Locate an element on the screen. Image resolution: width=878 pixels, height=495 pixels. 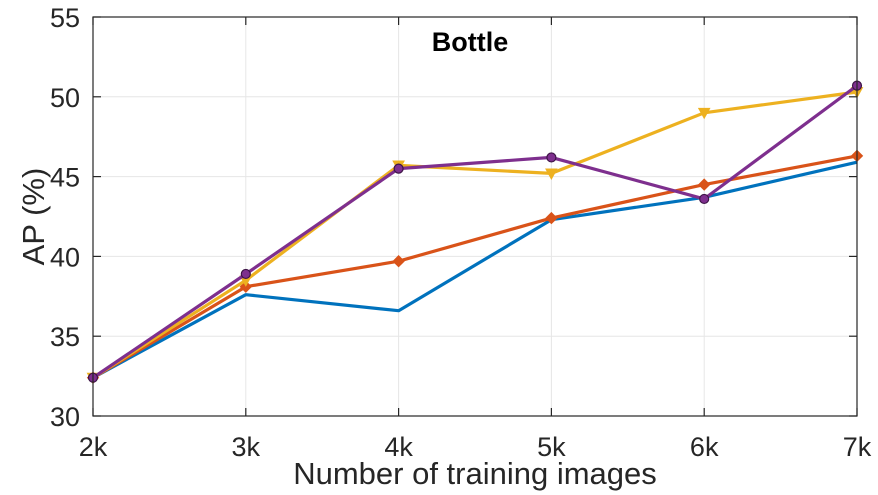
y-tick-label: 55 is located at coordinates (65, 18).